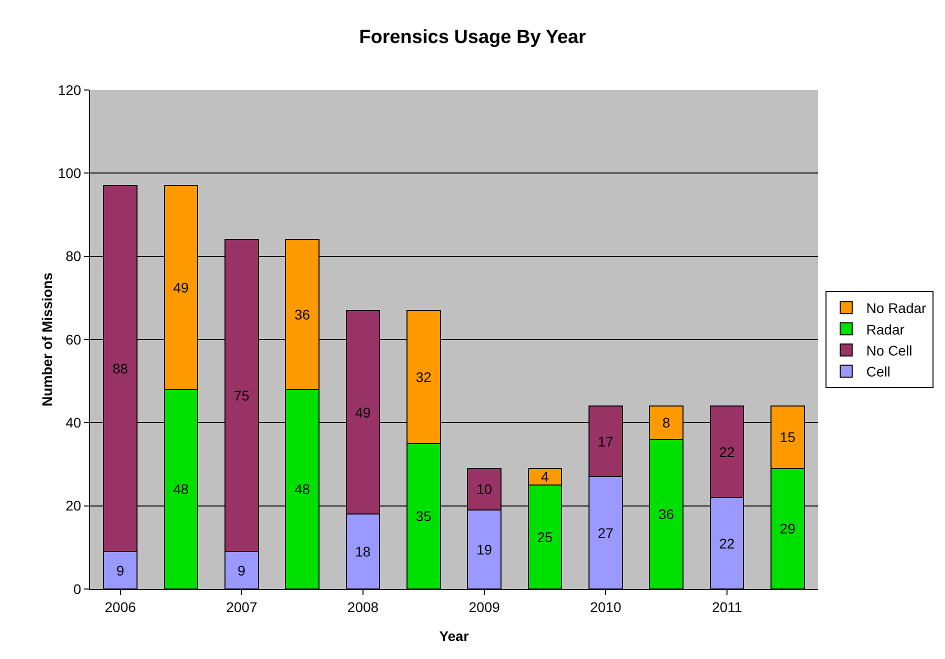 Image resolution: width=945 pixels, height=659 pixels. Describe the element at coordinates (885, 329) in the screenshot. I see `legend-label: Radar` at that location.